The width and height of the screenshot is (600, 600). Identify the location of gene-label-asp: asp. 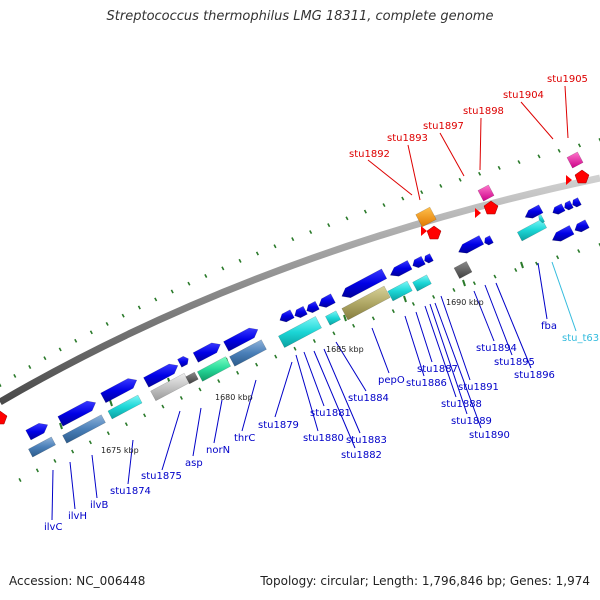
(194, 463).